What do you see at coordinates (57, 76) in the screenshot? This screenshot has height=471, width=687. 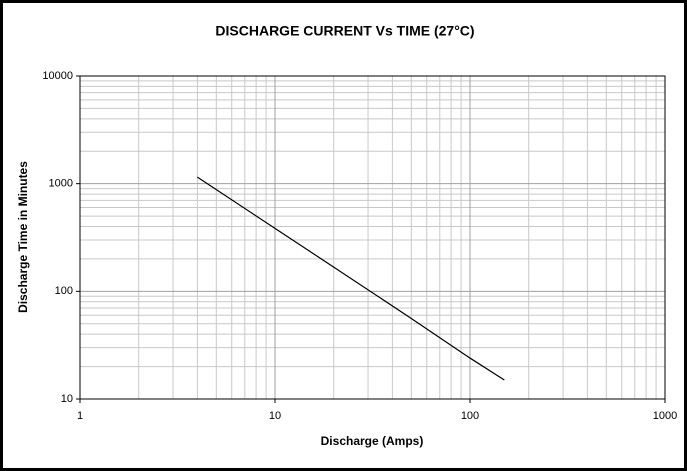 I see `y-tick-label: 10000` at bounding box center [57, 76].